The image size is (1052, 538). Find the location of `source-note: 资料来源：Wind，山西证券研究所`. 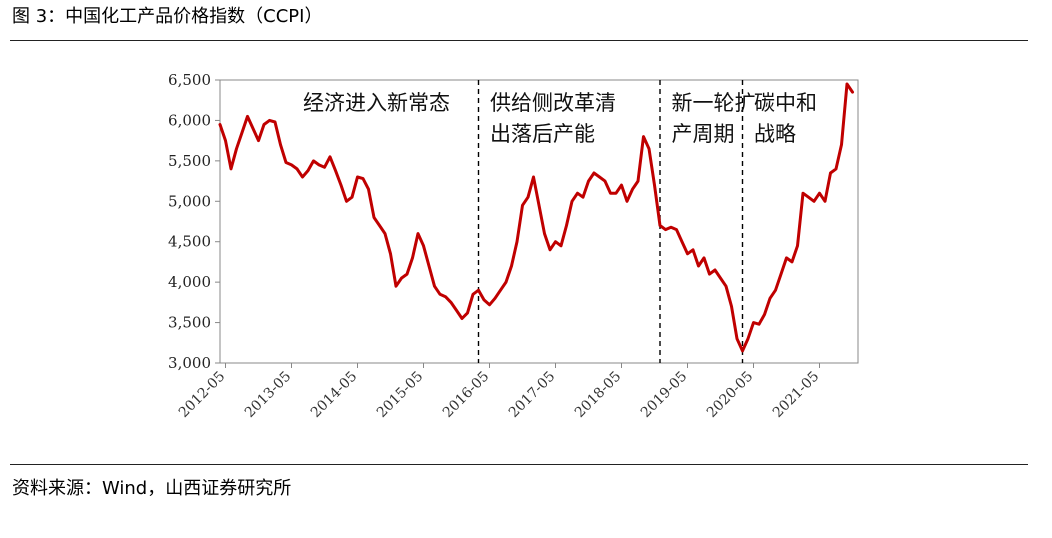

source-note: 资料来源：Wind，山西证券研究所 is located at coordinates (152, 488).